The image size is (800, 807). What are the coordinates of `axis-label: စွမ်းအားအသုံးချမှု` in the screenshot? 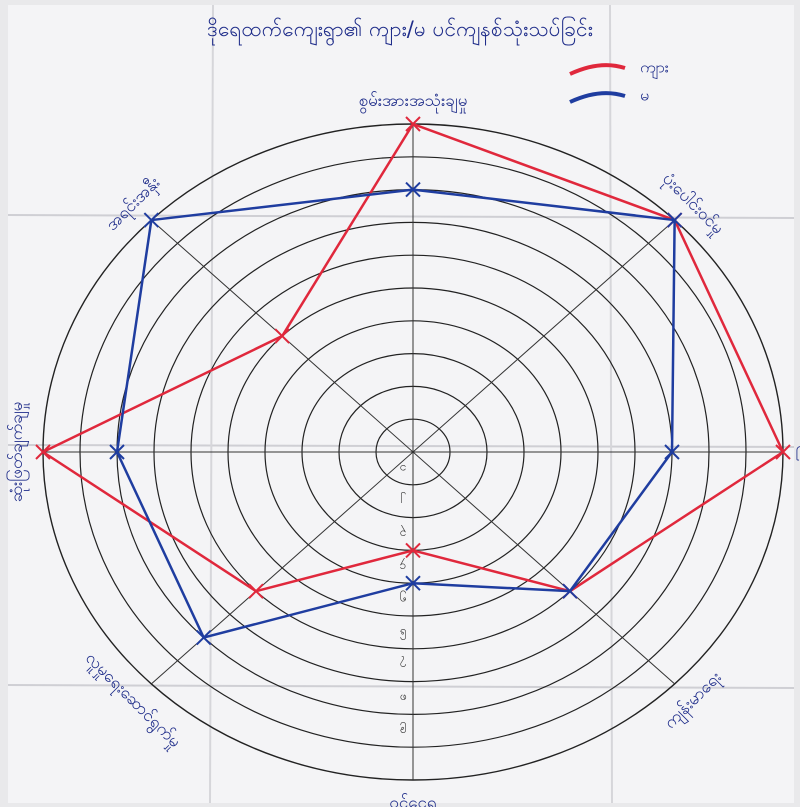 It's located at (413, 102).